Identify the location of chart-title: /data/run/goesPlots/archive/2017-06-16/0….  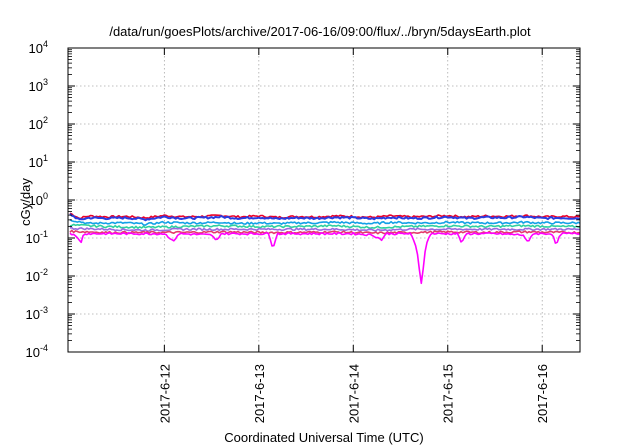
(320, 31).